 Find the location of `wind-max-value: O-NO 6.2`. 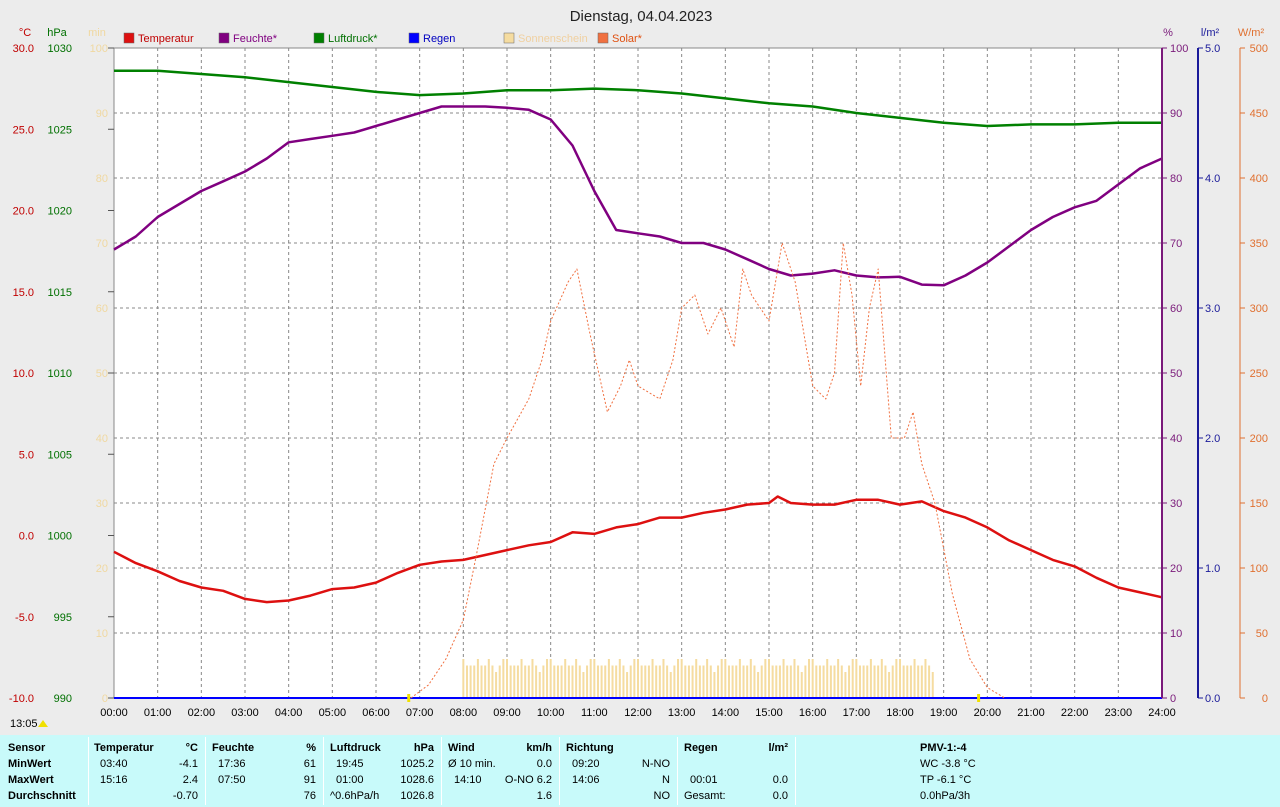

wind-max-value: O-NO 6.2 is located at coordinates (528, 780).